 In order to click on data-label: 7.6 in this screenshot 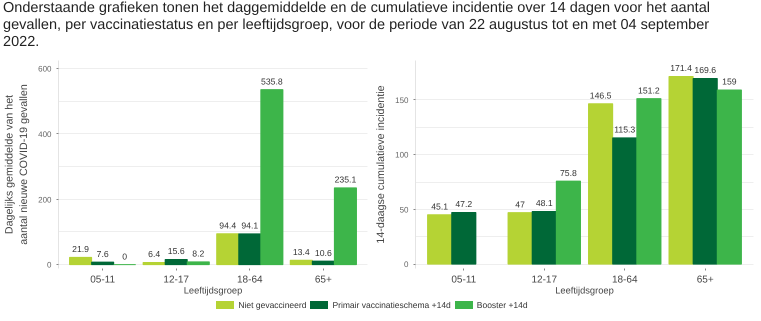, I will do `click(102, 253)`.